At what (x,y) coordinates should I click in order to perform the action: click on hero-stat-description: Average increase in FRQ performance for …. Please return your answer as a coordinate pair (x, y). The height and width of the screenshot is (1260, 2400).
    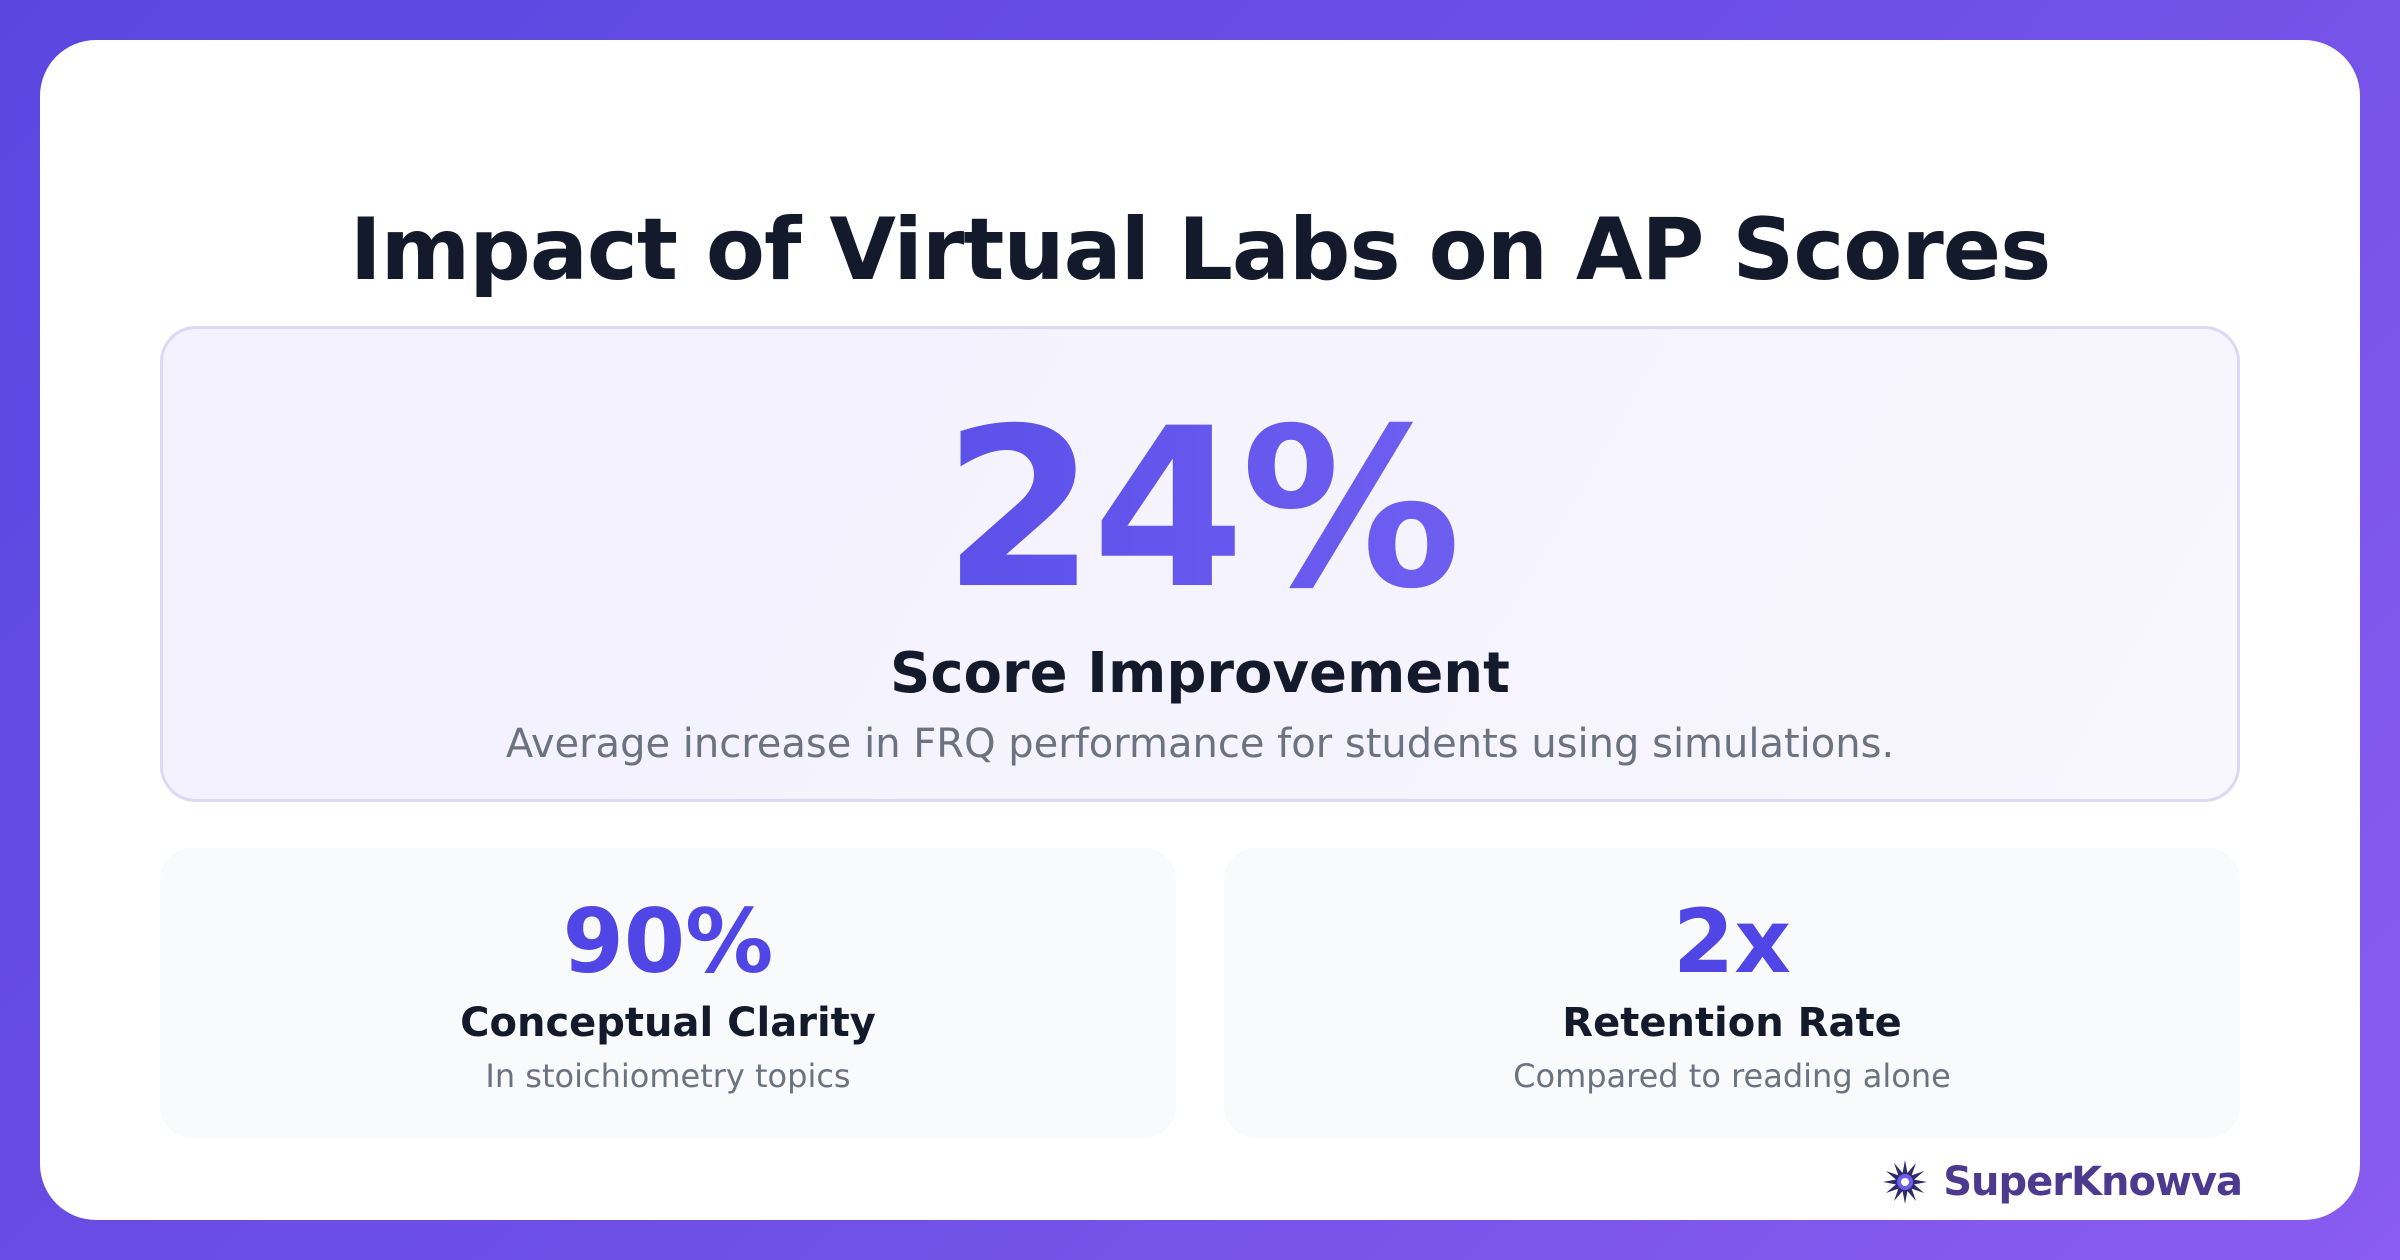
    Looking at the image, I should click on (1200, 744).